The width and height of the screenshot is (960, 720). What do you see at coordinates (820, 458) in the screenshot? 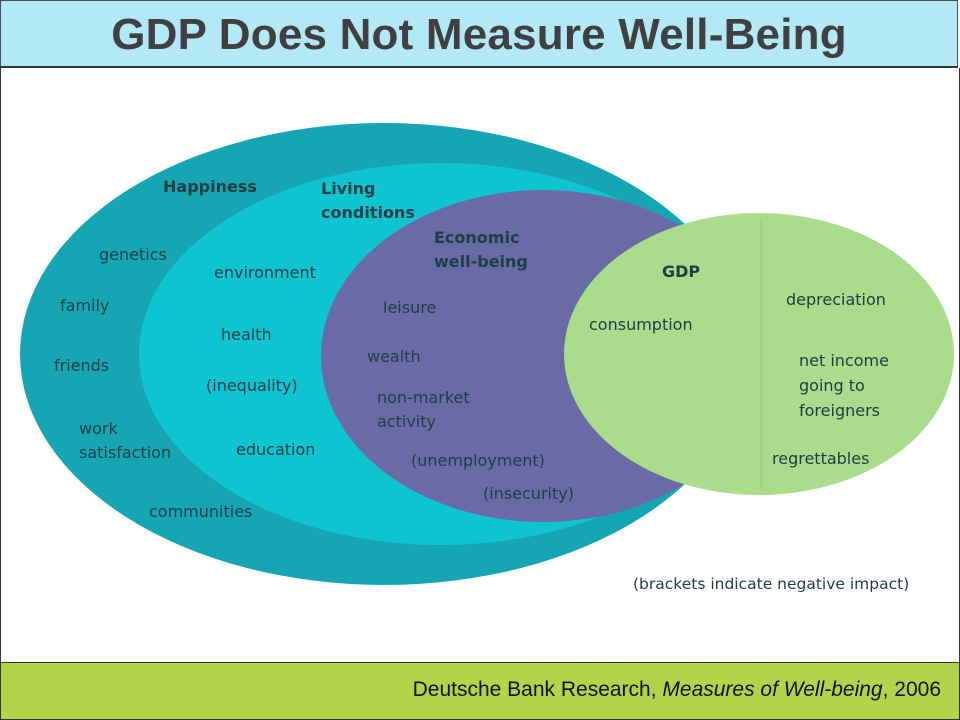
I see `gdp-item-regrettables: regrettables` at bounding box center [820, 458].